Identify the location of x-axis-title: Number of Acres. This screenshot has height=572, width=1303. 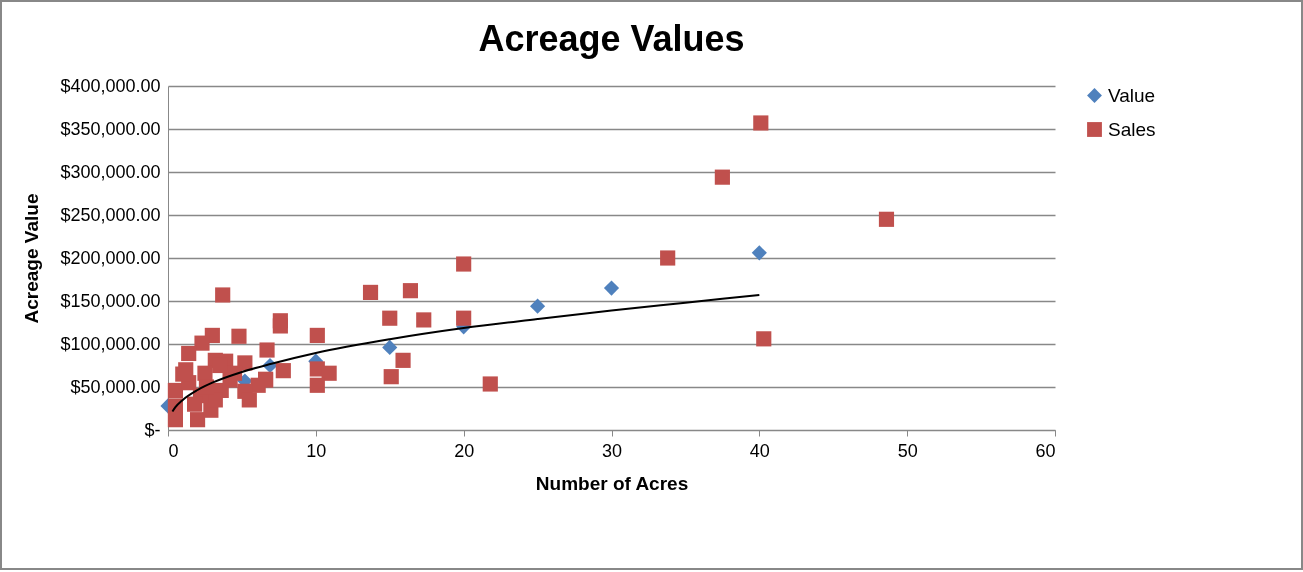
(612, 483).